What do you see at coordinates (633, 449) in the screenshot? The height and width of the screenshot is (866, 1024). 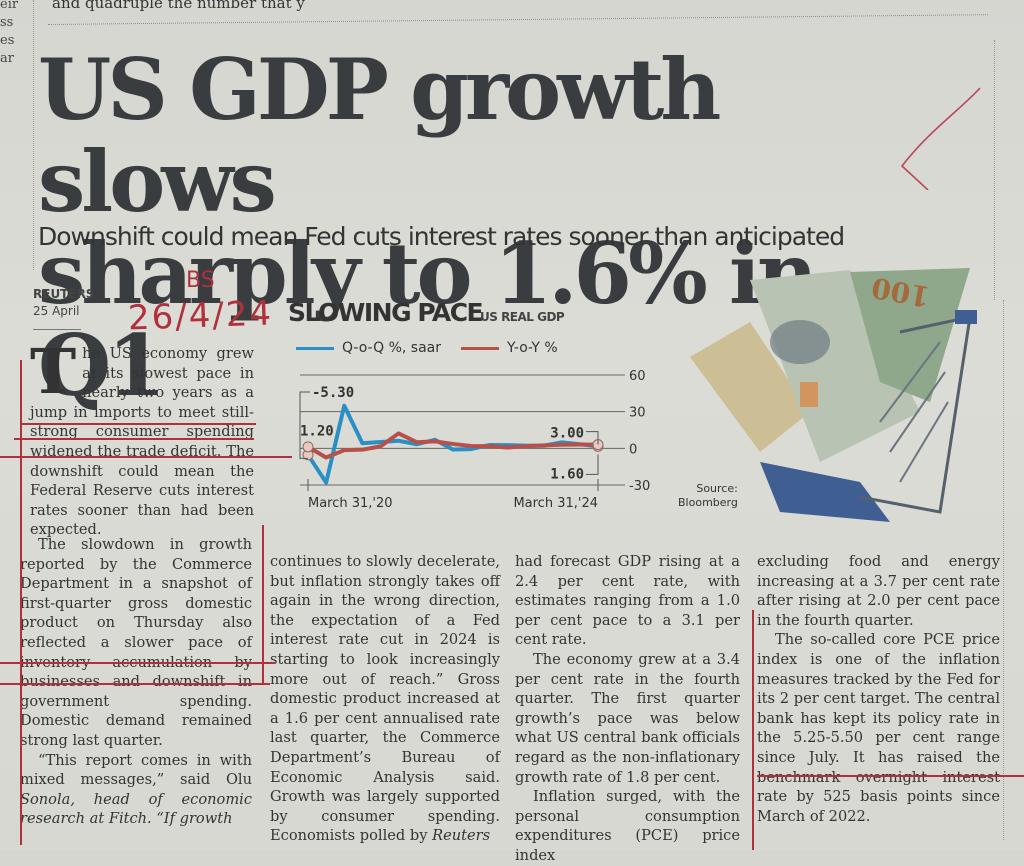 I see `y-tick-label: 0` at bounding box center [633, 449].